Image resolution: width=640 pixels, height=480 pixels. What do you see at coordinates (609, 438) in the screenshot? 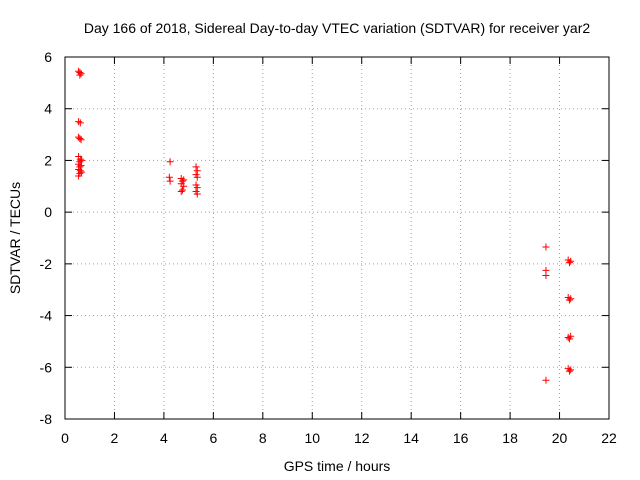
I see `x-tick-label: 22` at bounding box center [609, 438].